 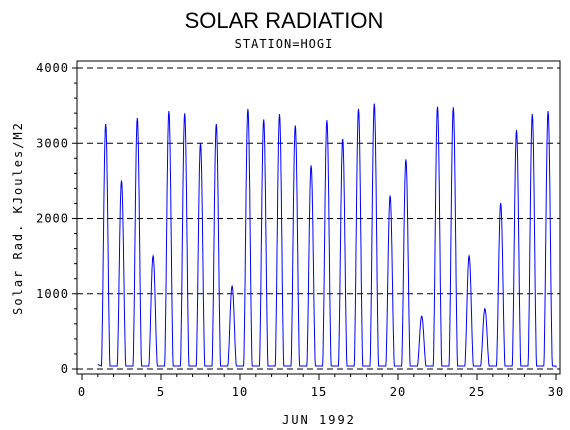 What do you see at coordinates (556, 392) in the screenshot?
I see `x-tick-label: 30` at bounding box center [556, 392].